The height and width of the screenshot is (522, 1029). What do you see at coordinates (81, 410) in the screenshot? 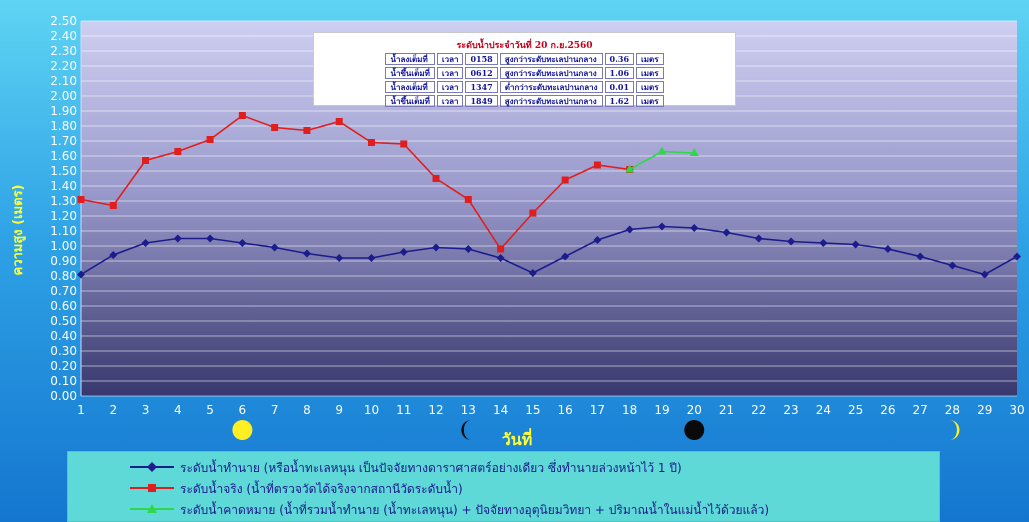
I see `x-tick-label: 1` at bounding box center [81, 410].